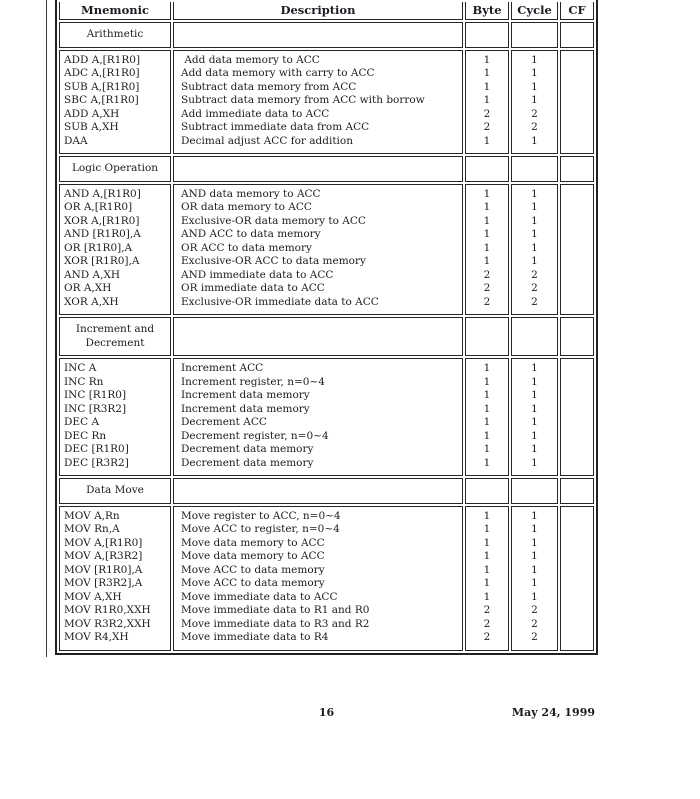 The image size is (700, 799). Describe the element at coordinates (115, 491) in the screenshot. I see `section-title-cell: Data Move` at that location.